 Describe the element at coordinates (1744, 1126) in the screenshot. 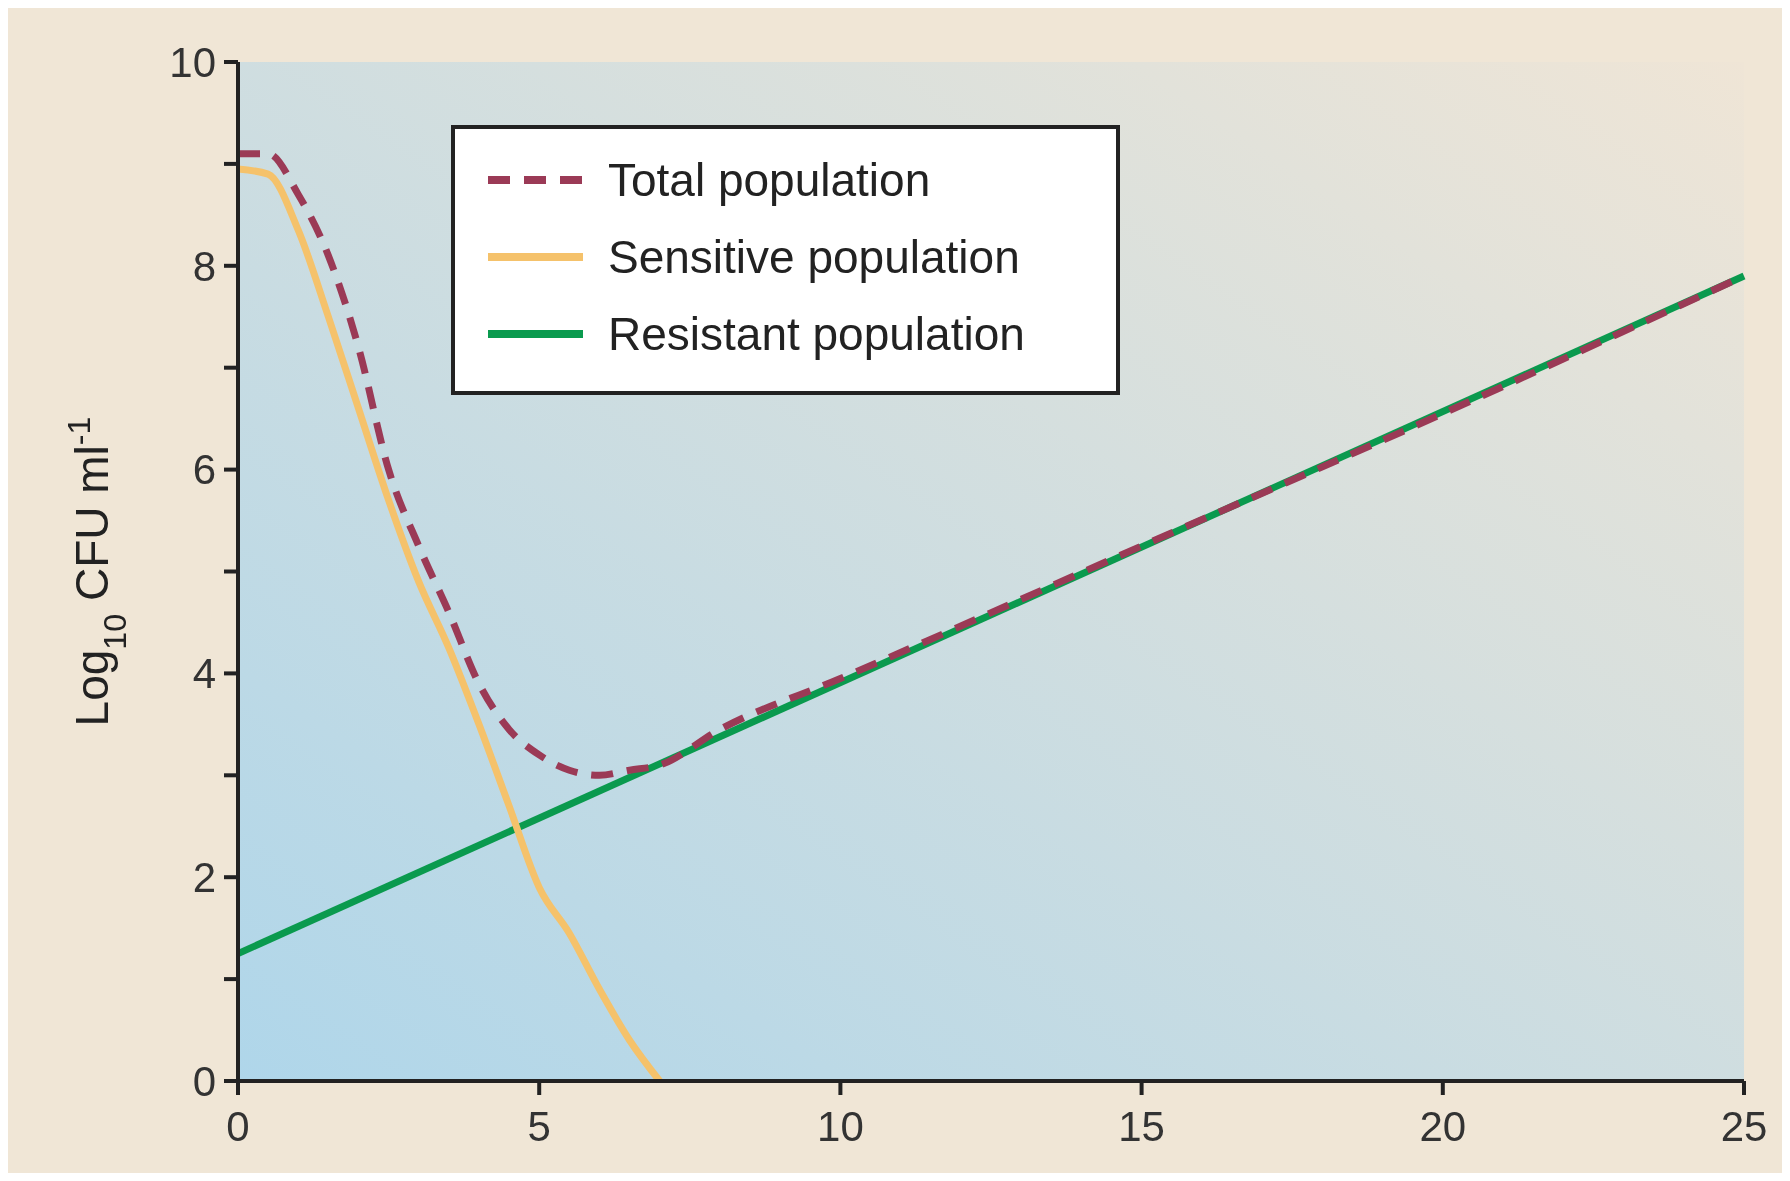

I see `x-tick-label: 25` at that location.